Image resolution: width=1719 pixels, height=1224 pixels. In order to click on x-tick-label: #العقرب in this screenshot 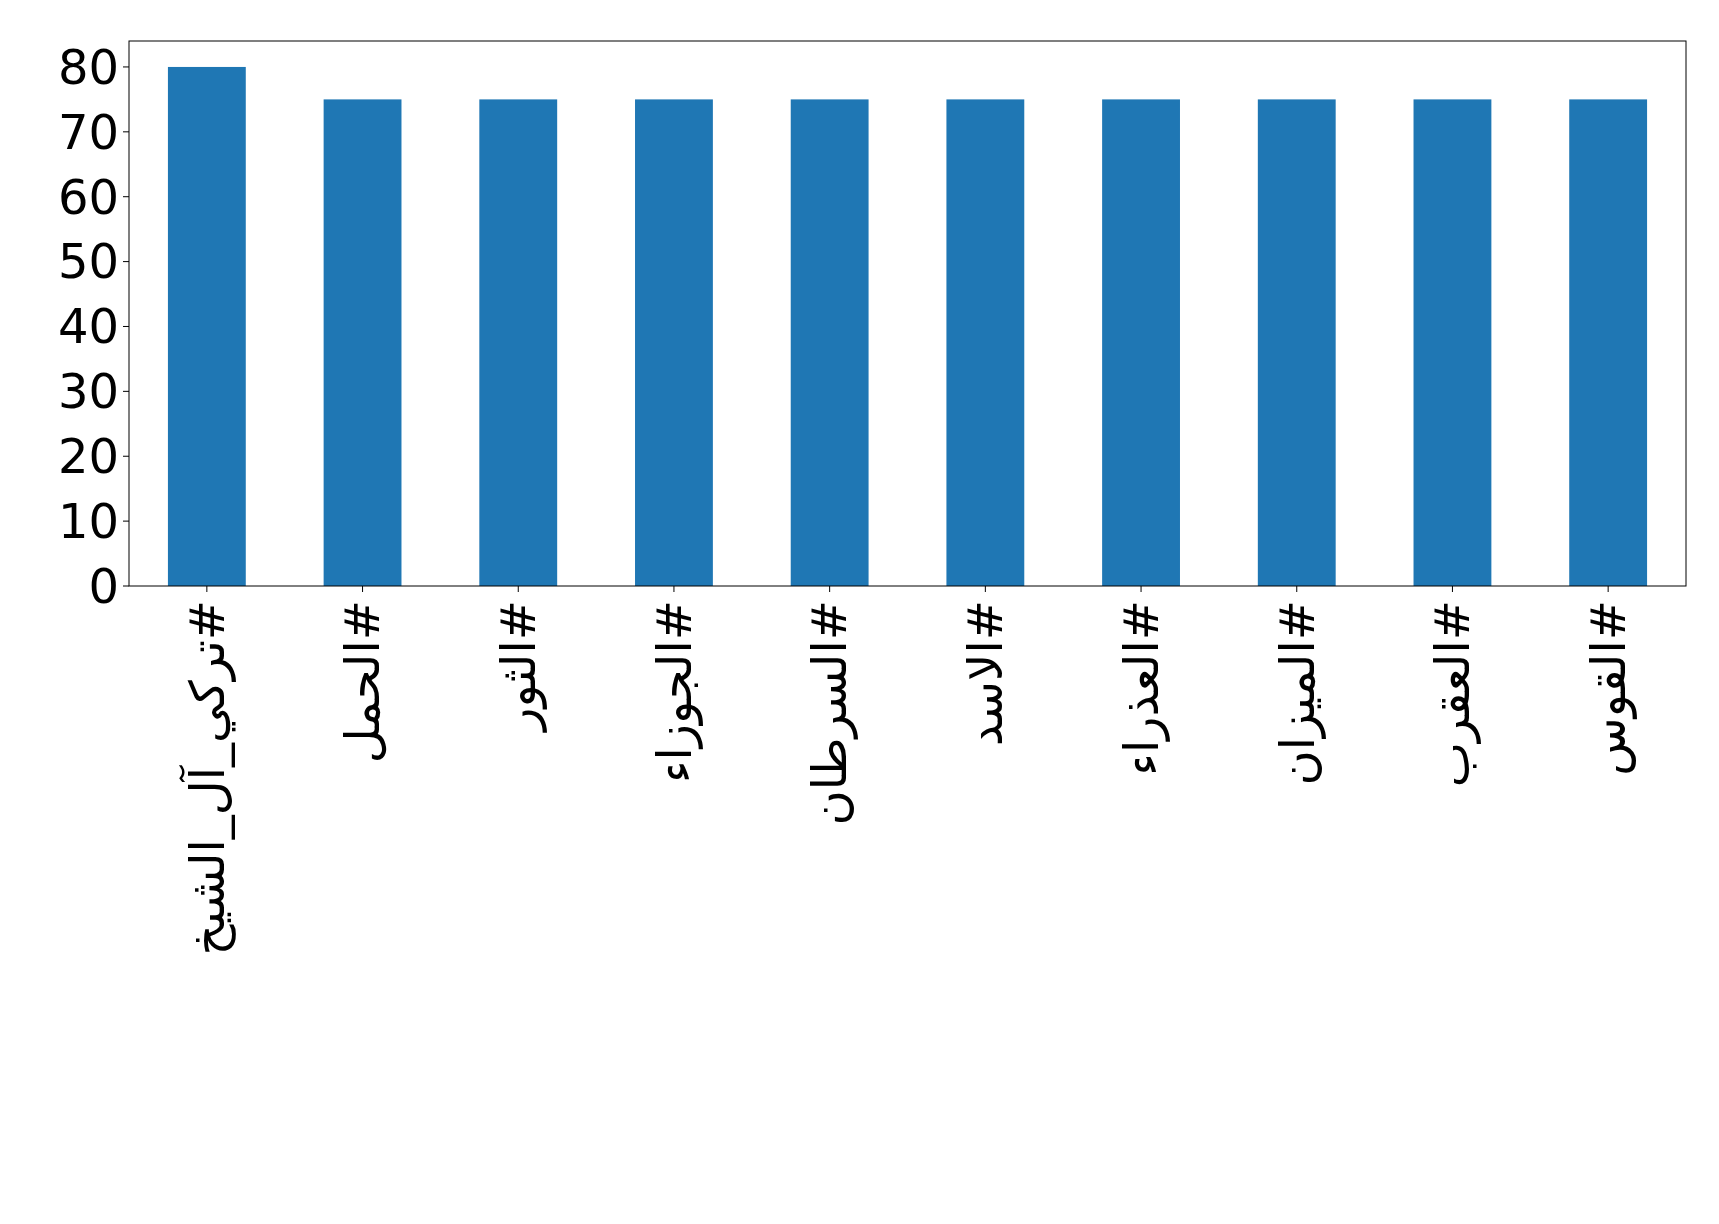, I will do `click(1453, 694)`.